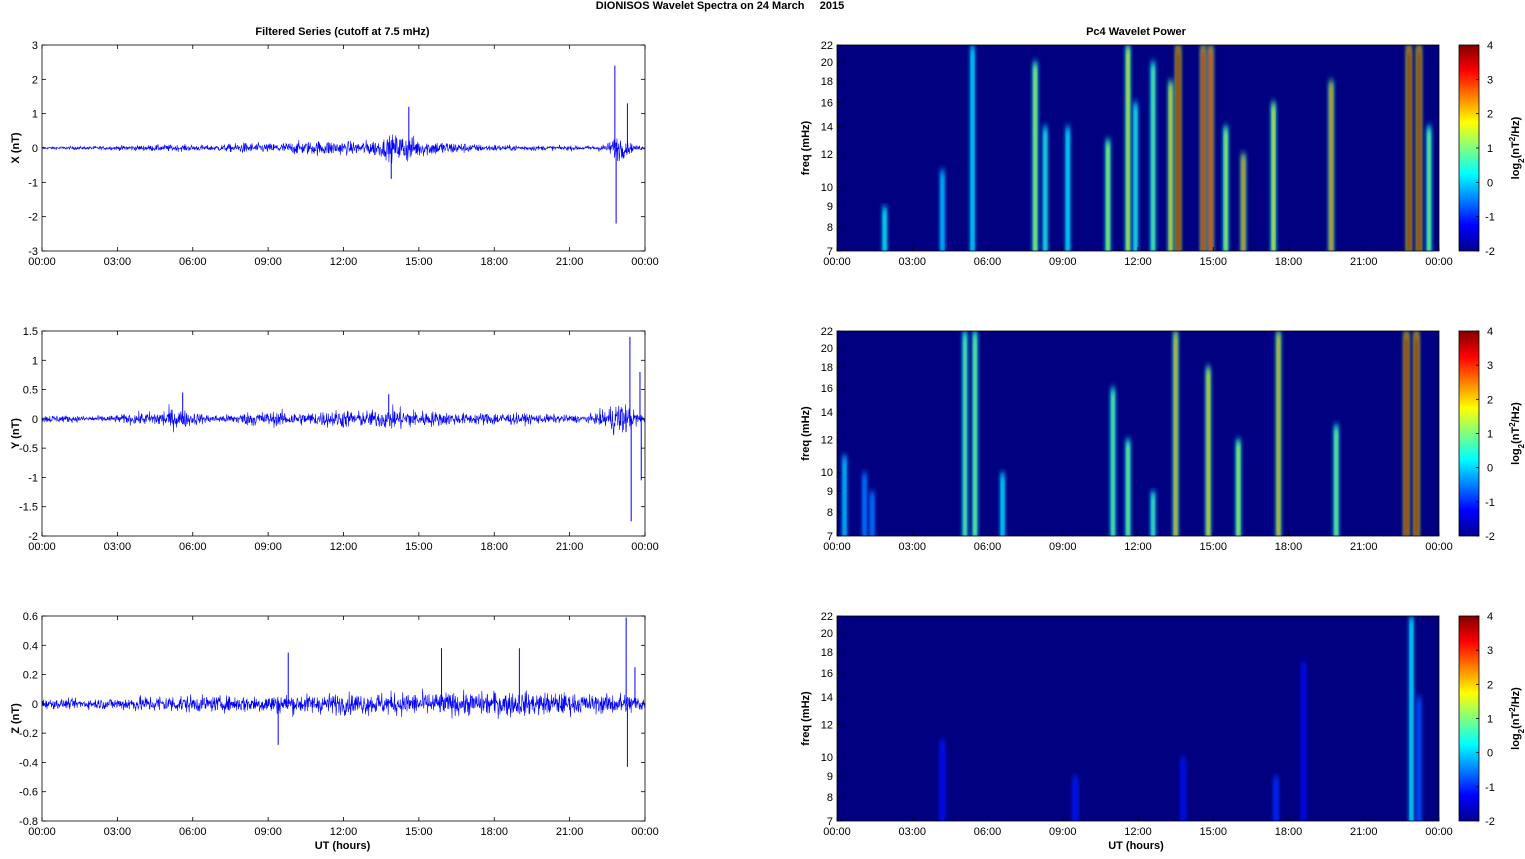 This screenshot has height=859, width=1525. Describe the element at coordinates (28, 508) in the screenshot. I see `y-tick-label: -1.5` at that location.